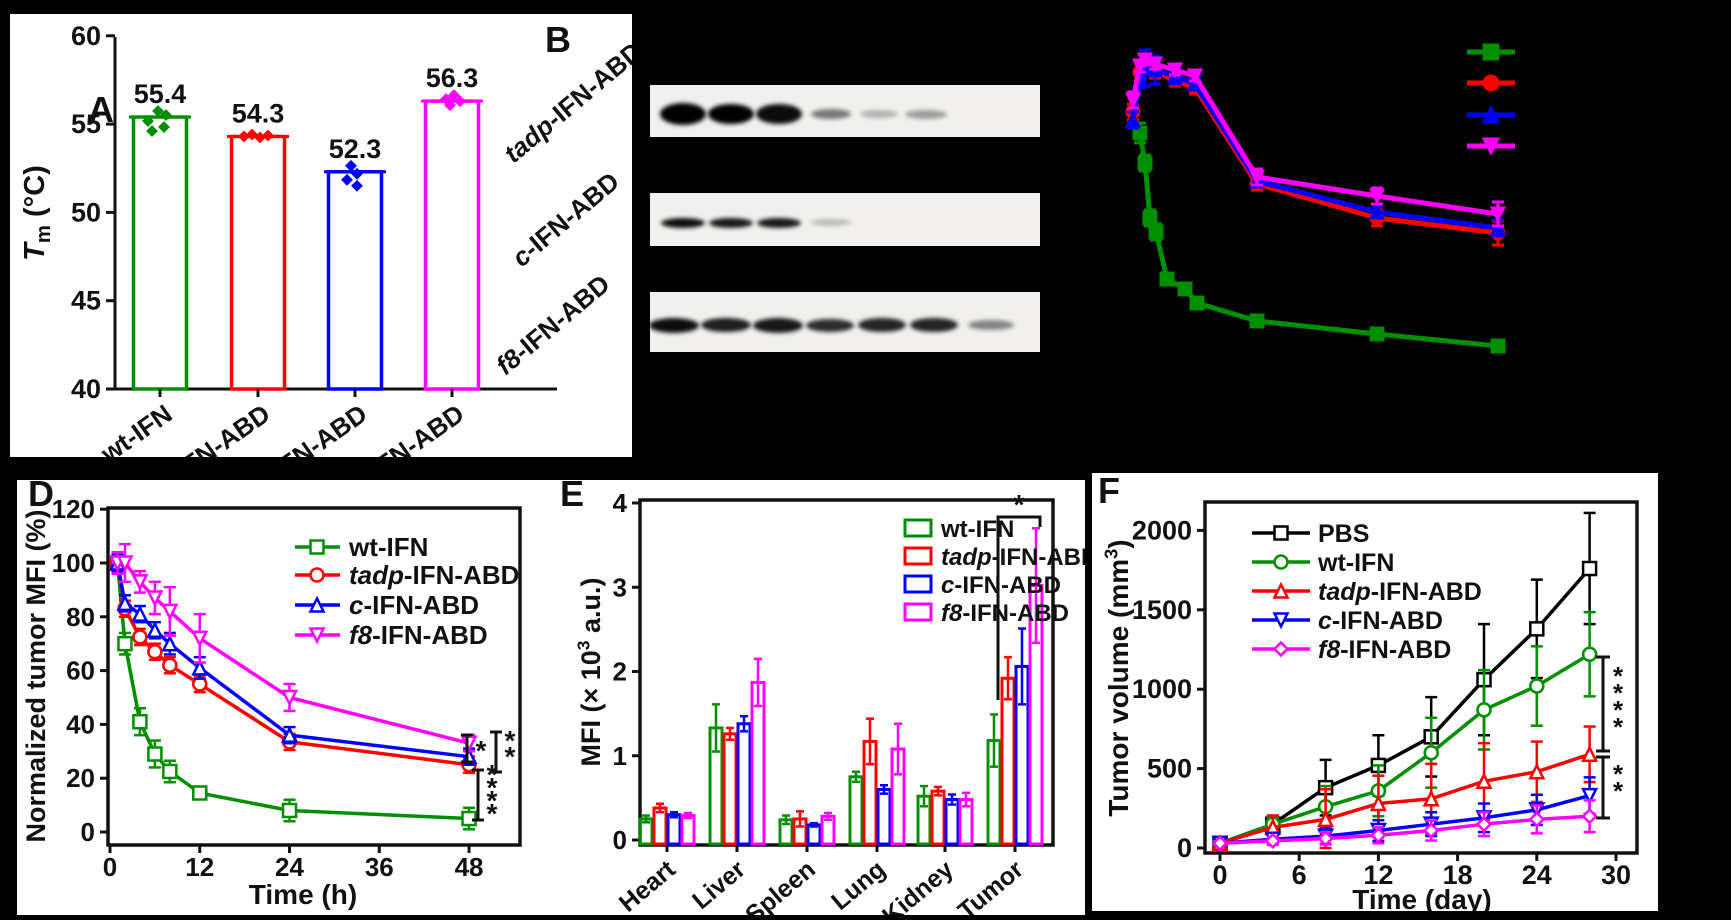 This screenshot has width=1731, height=920. What do you see at coordinates (1109, 490) in the screenshot?
I see `panel-f-letter: F` at bounding box center [1109, 490].